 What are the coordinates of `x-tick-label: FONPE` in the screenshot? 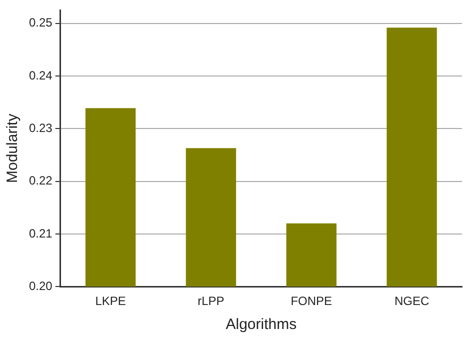 It's located at (311, 301).